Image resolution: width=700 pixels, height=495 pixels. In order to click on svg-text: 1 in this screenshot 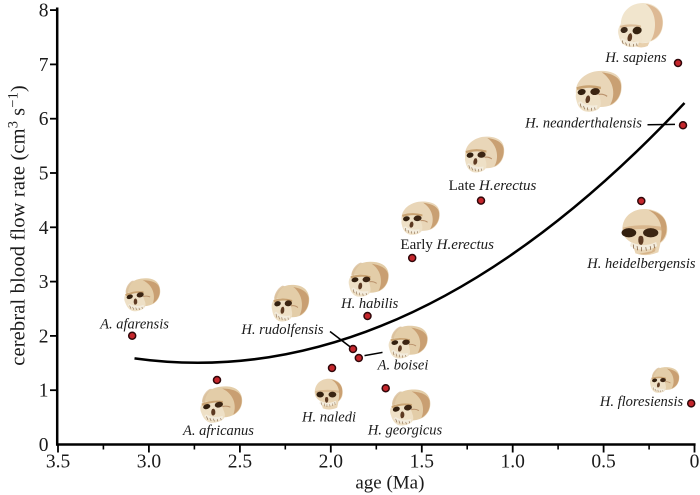, I will do `click(44, 391)`.